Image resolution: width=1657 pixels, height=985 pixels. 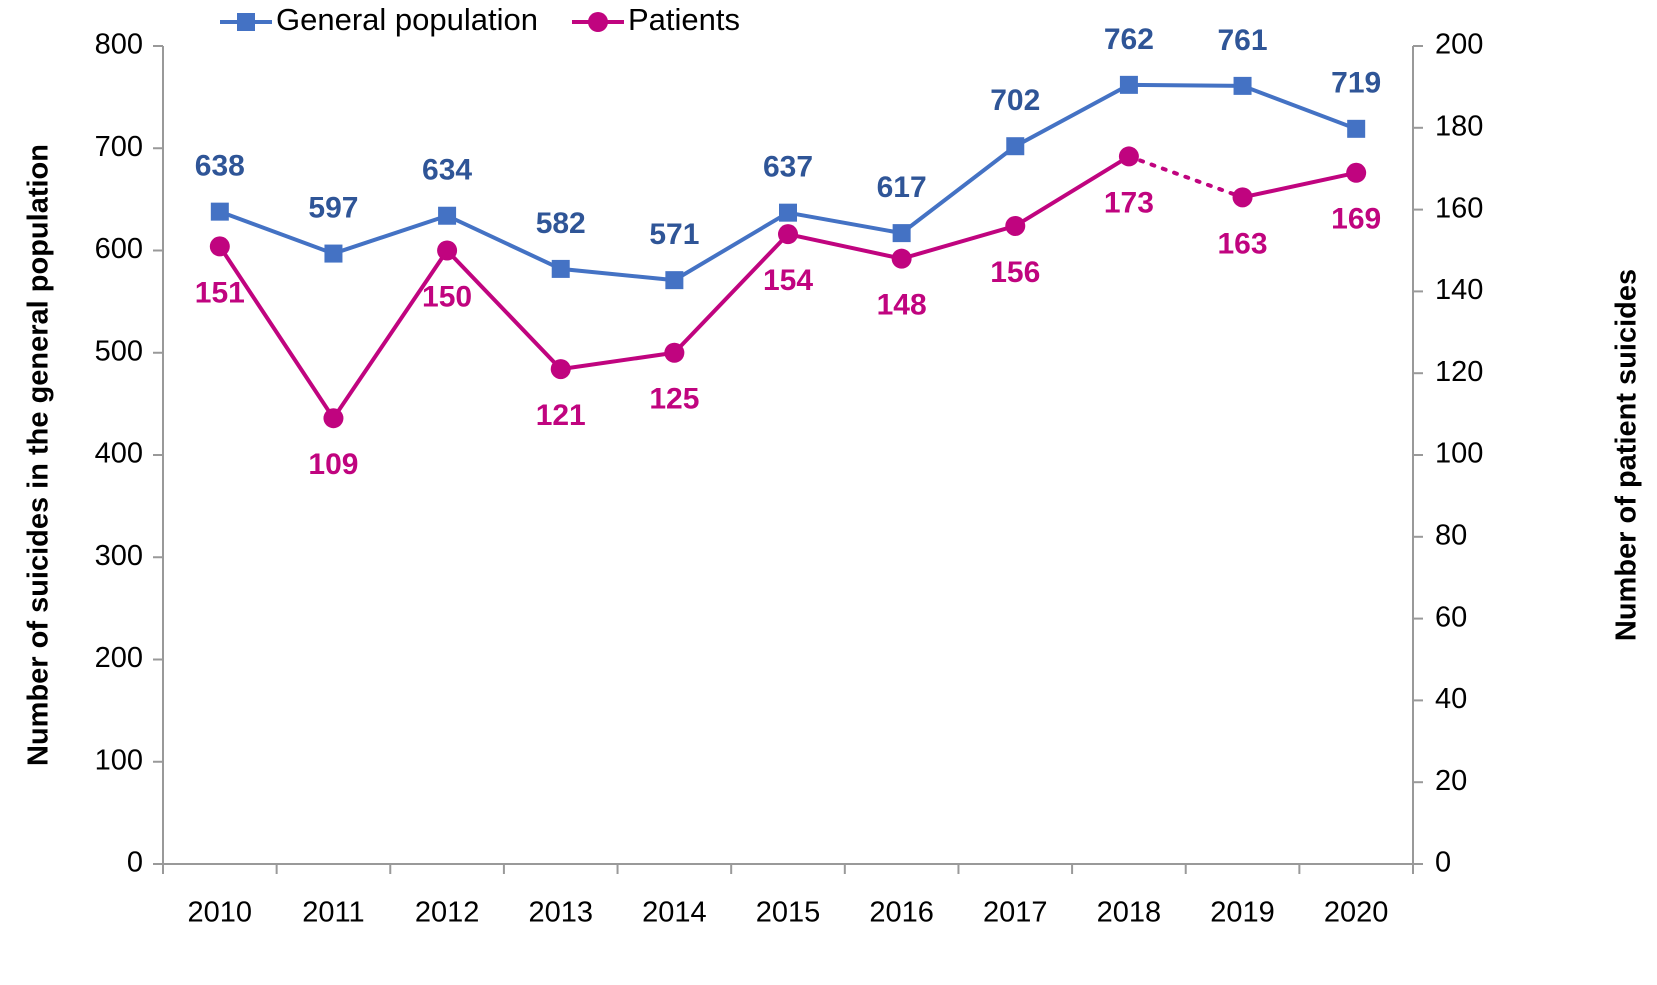 What do you see at coordinates (220, 166) in the screenshot?
I see `value-label: 638` at bounding box center [220, 166].